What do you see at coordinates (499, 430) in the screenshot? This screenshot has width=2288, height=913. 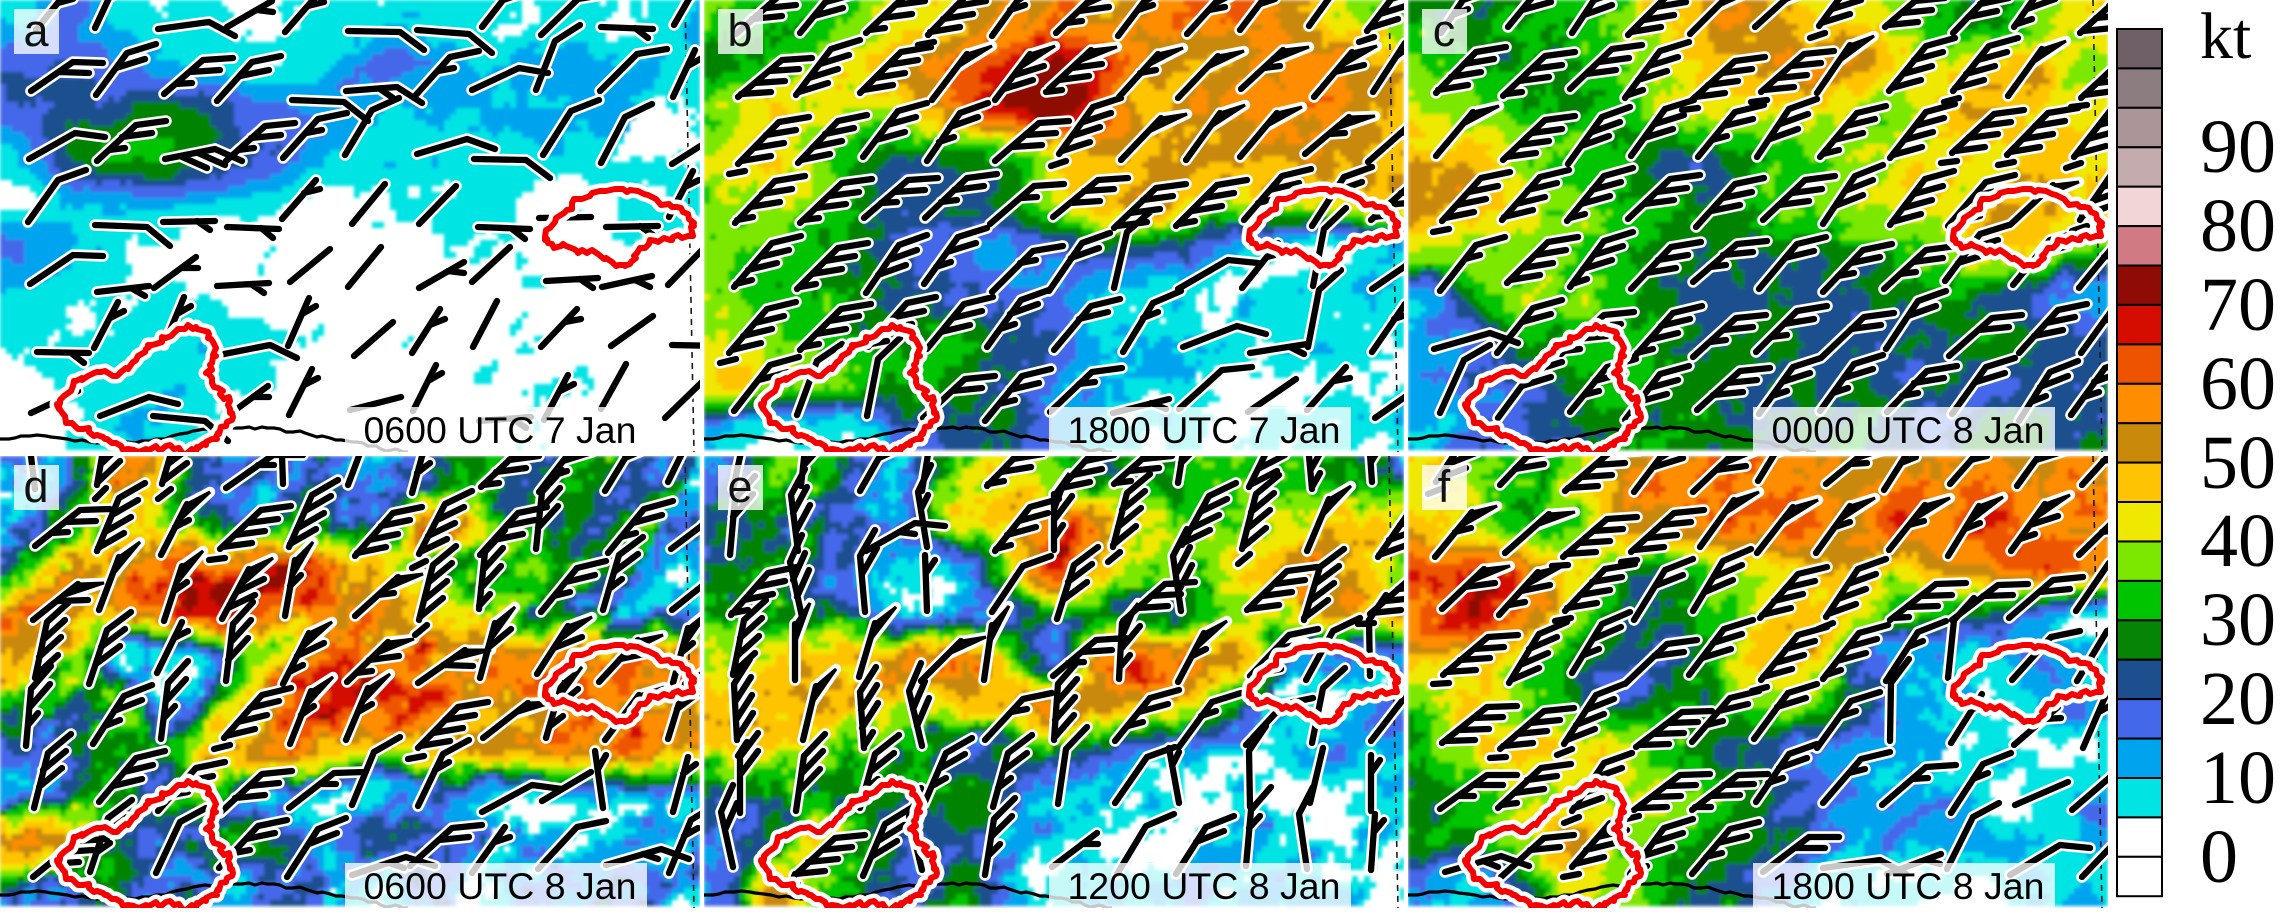 I see `svg-text: 0600 UTC 7 Jan` at bounding box center [499, 430].